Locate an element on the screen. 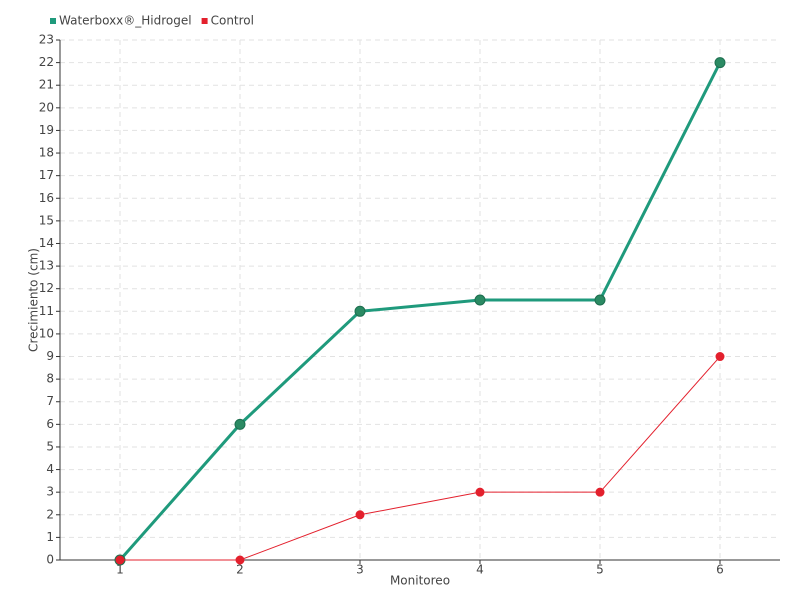 The width and height of the screenshot is (800, 600). x-tick-label: 2 is located at coordinates (240, 570).